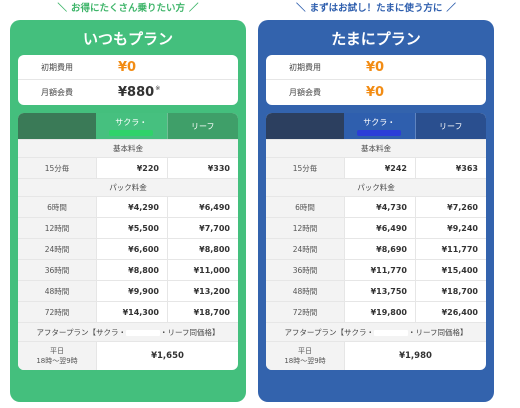  What do you see at coordinates (128, 290) in the screenshot?
I see `table-row: 48時間 ¥9,900 ¥13,200` at bounding box center [128, 290].